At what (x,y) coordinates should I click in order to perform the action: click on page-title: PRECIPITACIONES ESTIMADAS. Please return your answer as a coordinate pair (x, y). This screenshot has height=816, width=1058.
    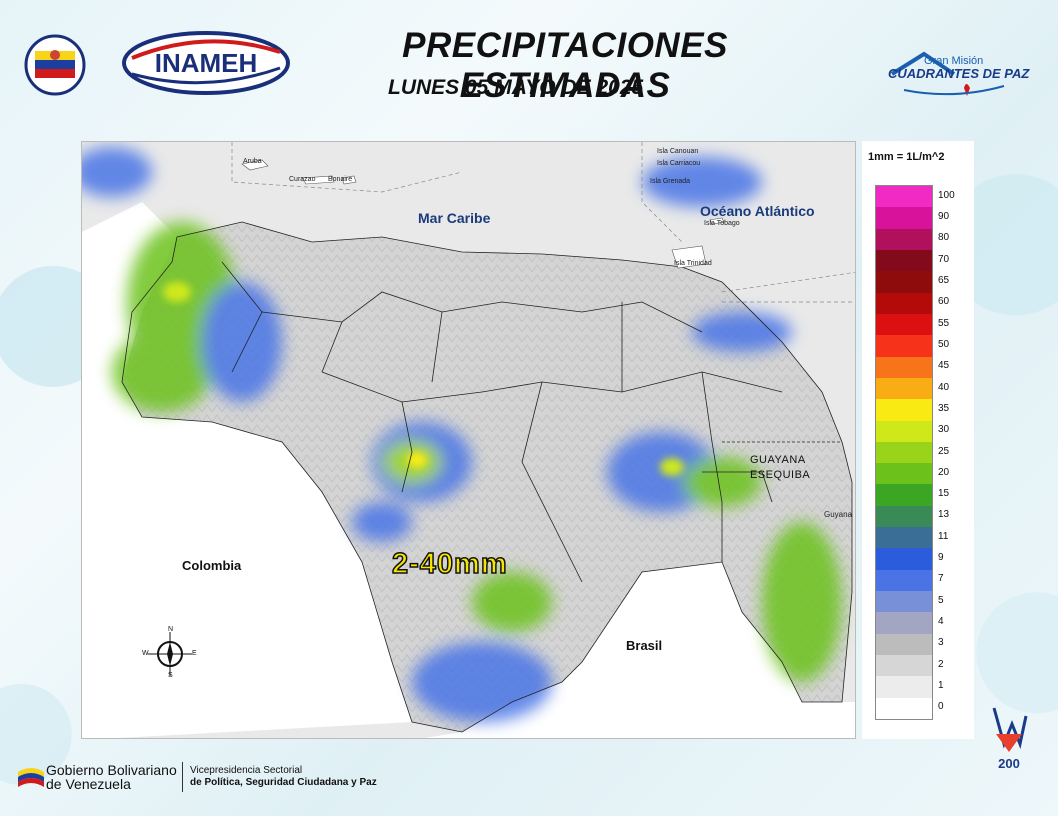
    Looking at the image, I should click on (565, 65).